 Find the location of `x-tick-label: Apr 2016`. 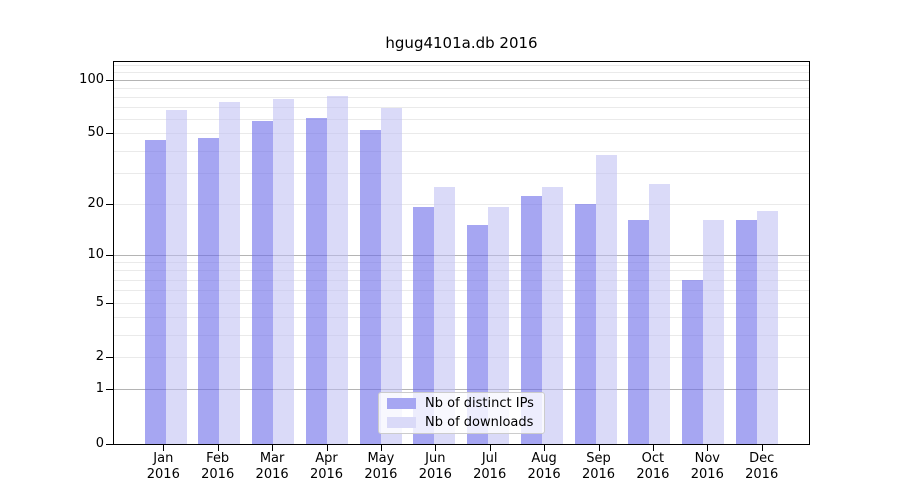

x-tick-label: Apr 2016 is located at coordinates (326, 466).